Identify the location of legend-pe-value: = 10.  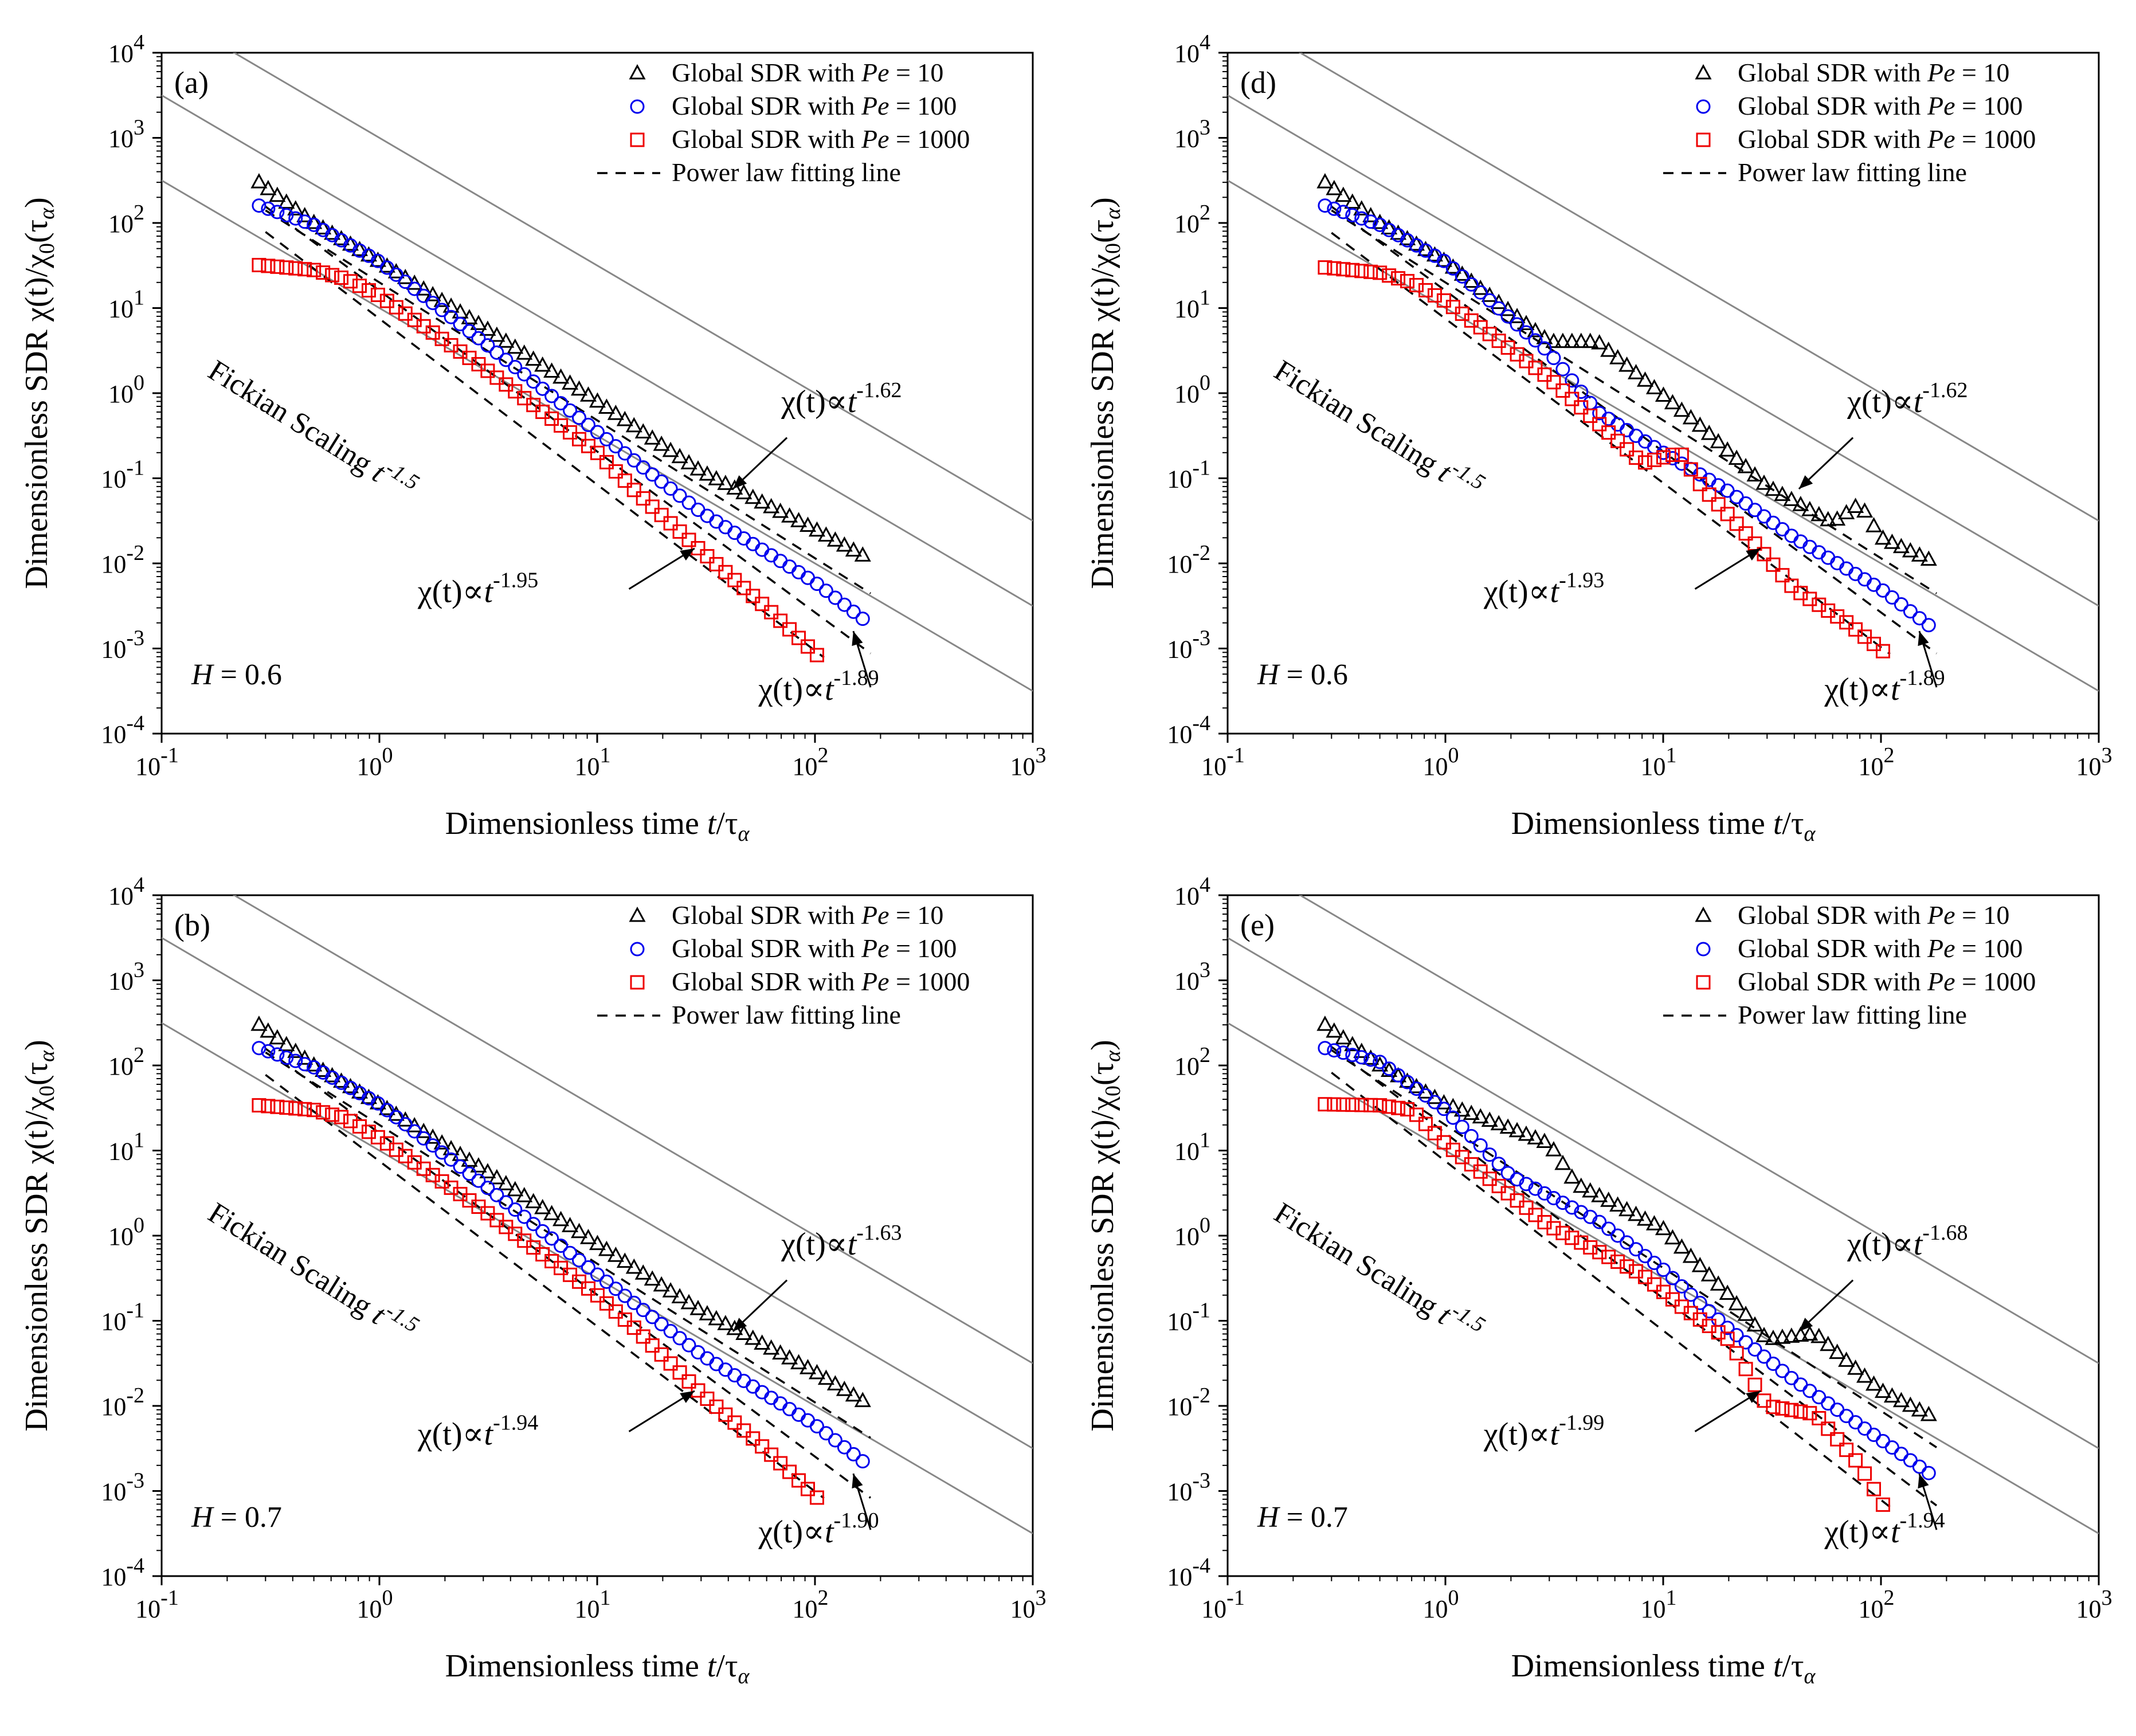
(916, 72).